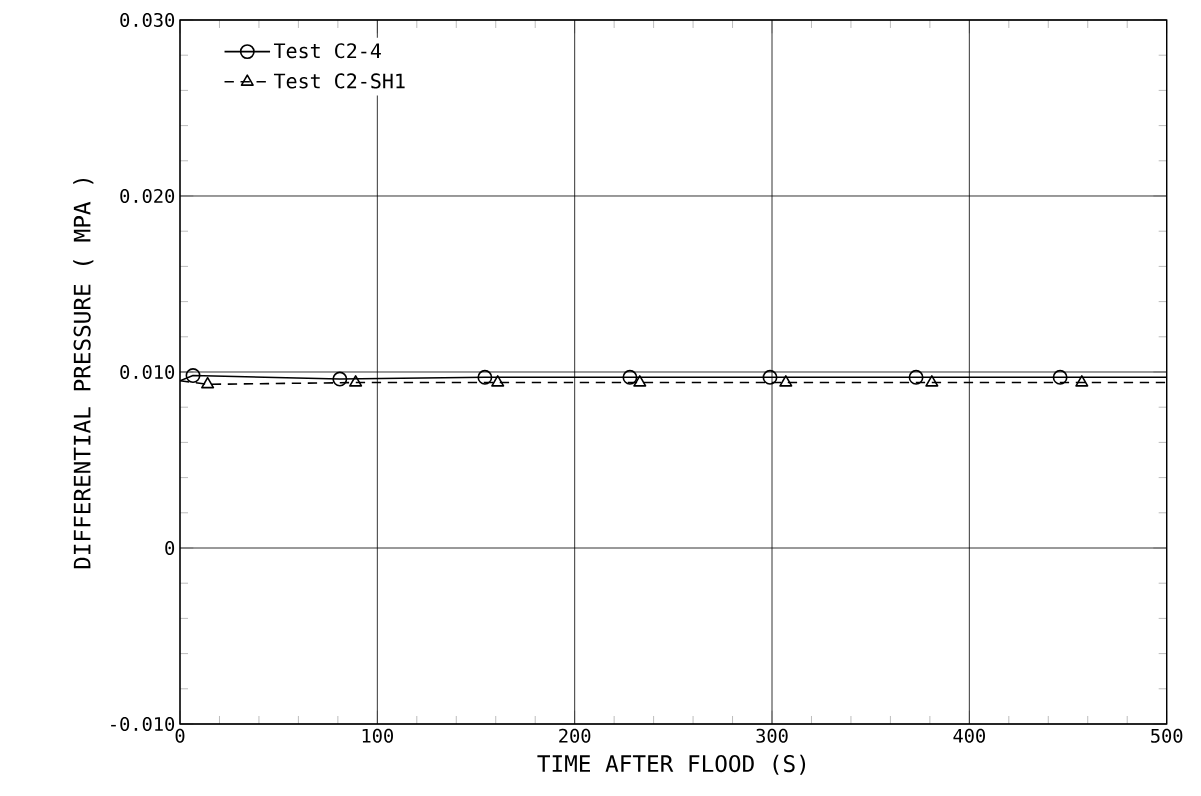 The image size is (1201, 796). What do you see at coordinates (147, 372) in the screenshot?
I see `y-tick-label: 0.010` at bounding box center [147, 372].